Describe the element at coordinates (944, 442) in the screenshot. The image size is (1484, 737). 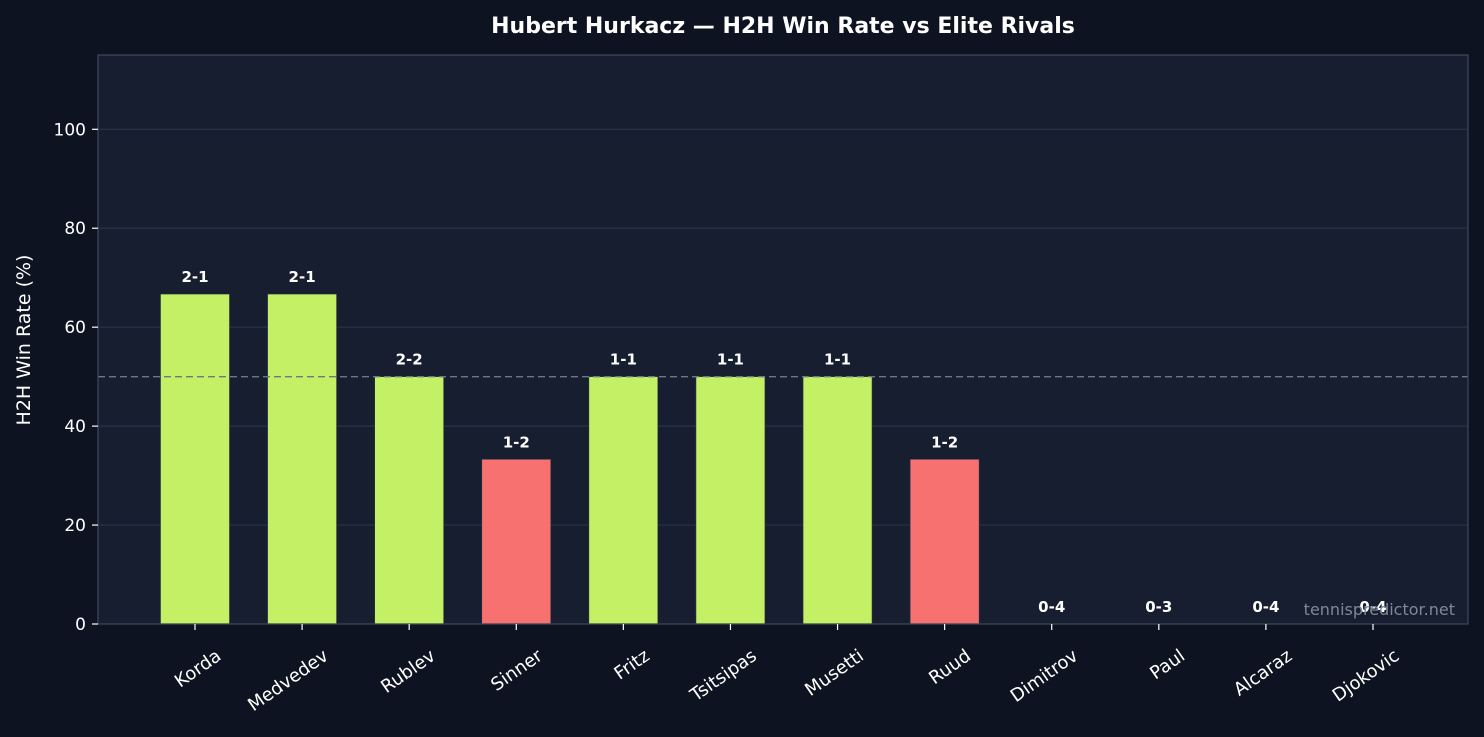
I see `bar-label-ruud: 1-2` at that location.